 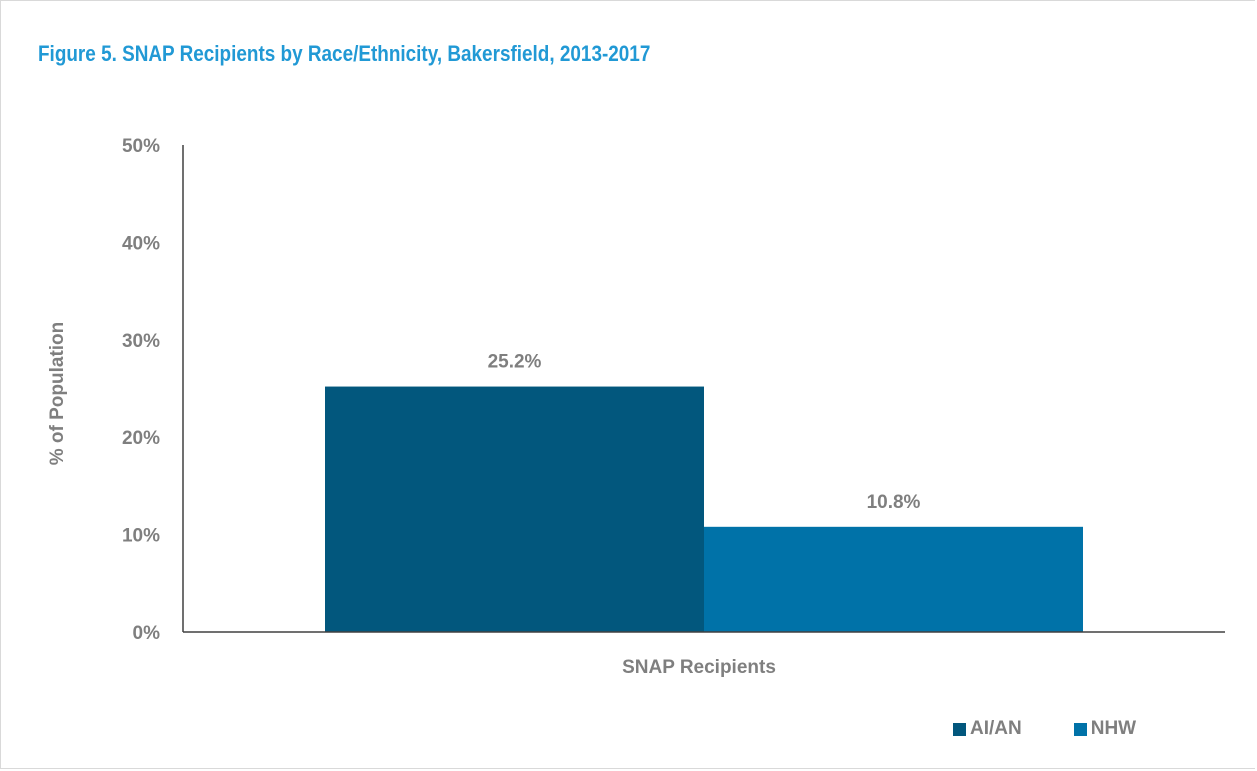 I want to click on x-category-label: SNAP Recipients, so click(x=699, y=667).